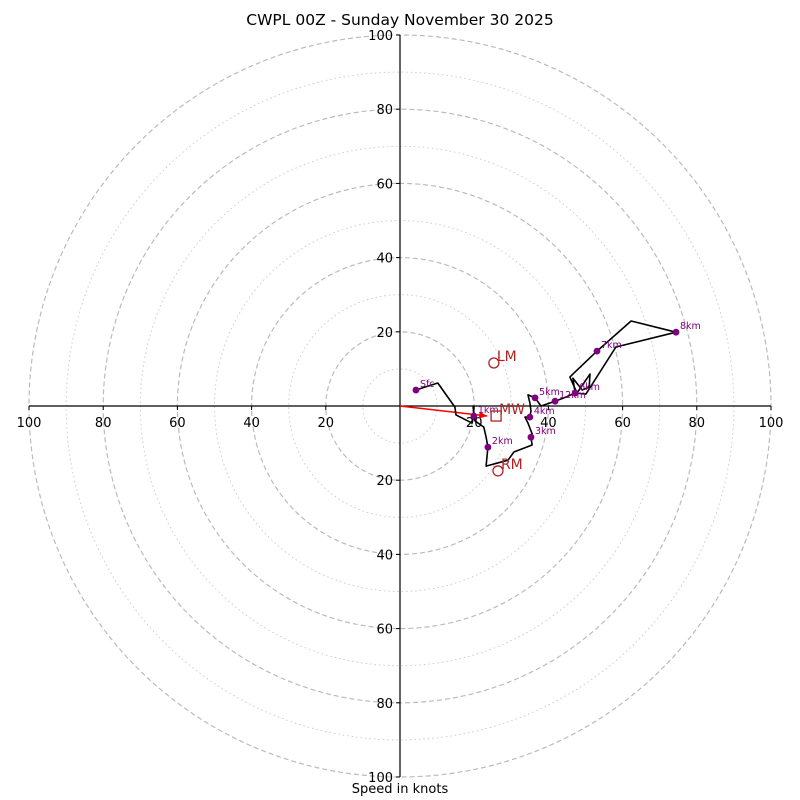  Describe the element at coordinates (494, 363) in the screenshot. I see `storm-motion-lm-marker` at that location.